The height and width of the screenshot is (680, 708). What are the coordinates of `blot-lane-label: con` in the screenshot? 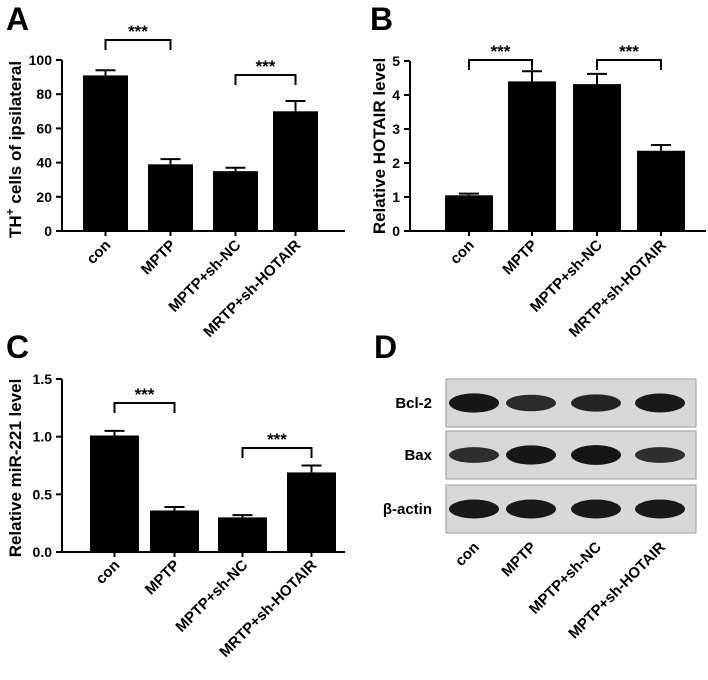 It's located at (467, 554).